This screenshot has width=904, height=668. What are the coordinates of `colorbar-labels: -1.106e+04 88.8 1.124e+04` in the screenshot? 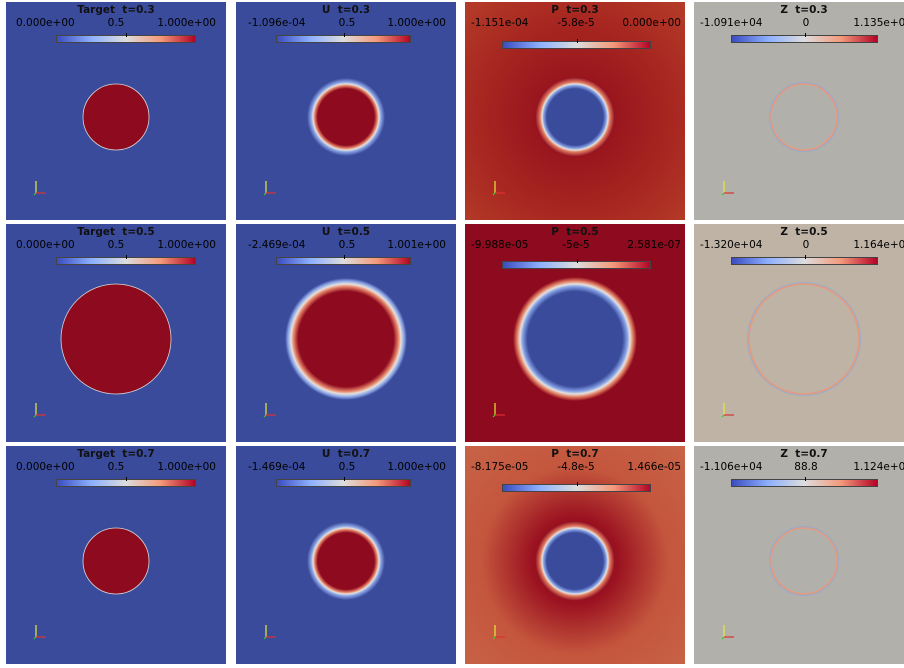 It's located at (802, 468).